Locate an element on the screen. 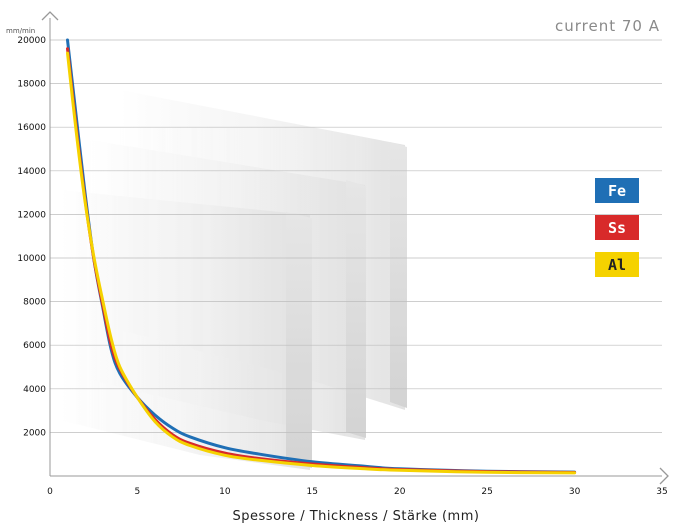 Image resolution: width=673 pixels, height=529 pixels. chart-title: current 70 A is located at coordinates (607, 26).